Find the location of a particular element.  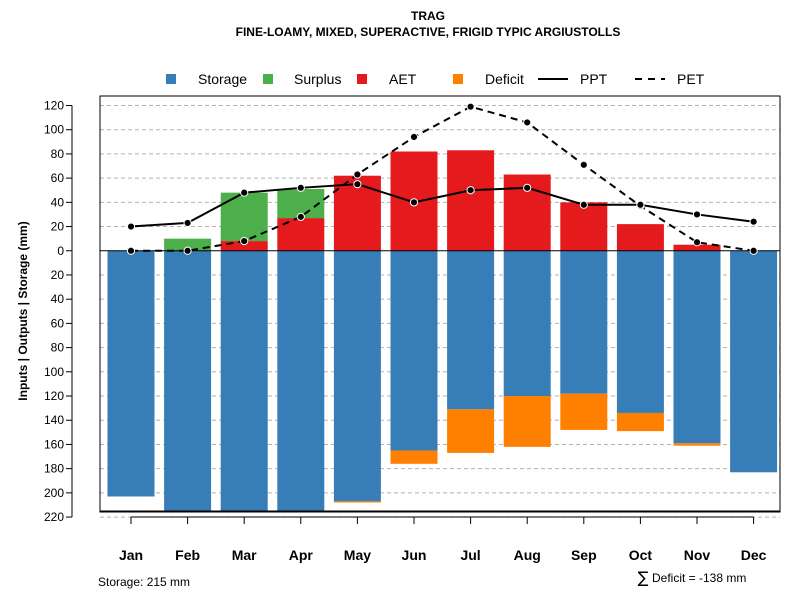

y-tick-label-16: 200 is located at coordinates (54, 493).